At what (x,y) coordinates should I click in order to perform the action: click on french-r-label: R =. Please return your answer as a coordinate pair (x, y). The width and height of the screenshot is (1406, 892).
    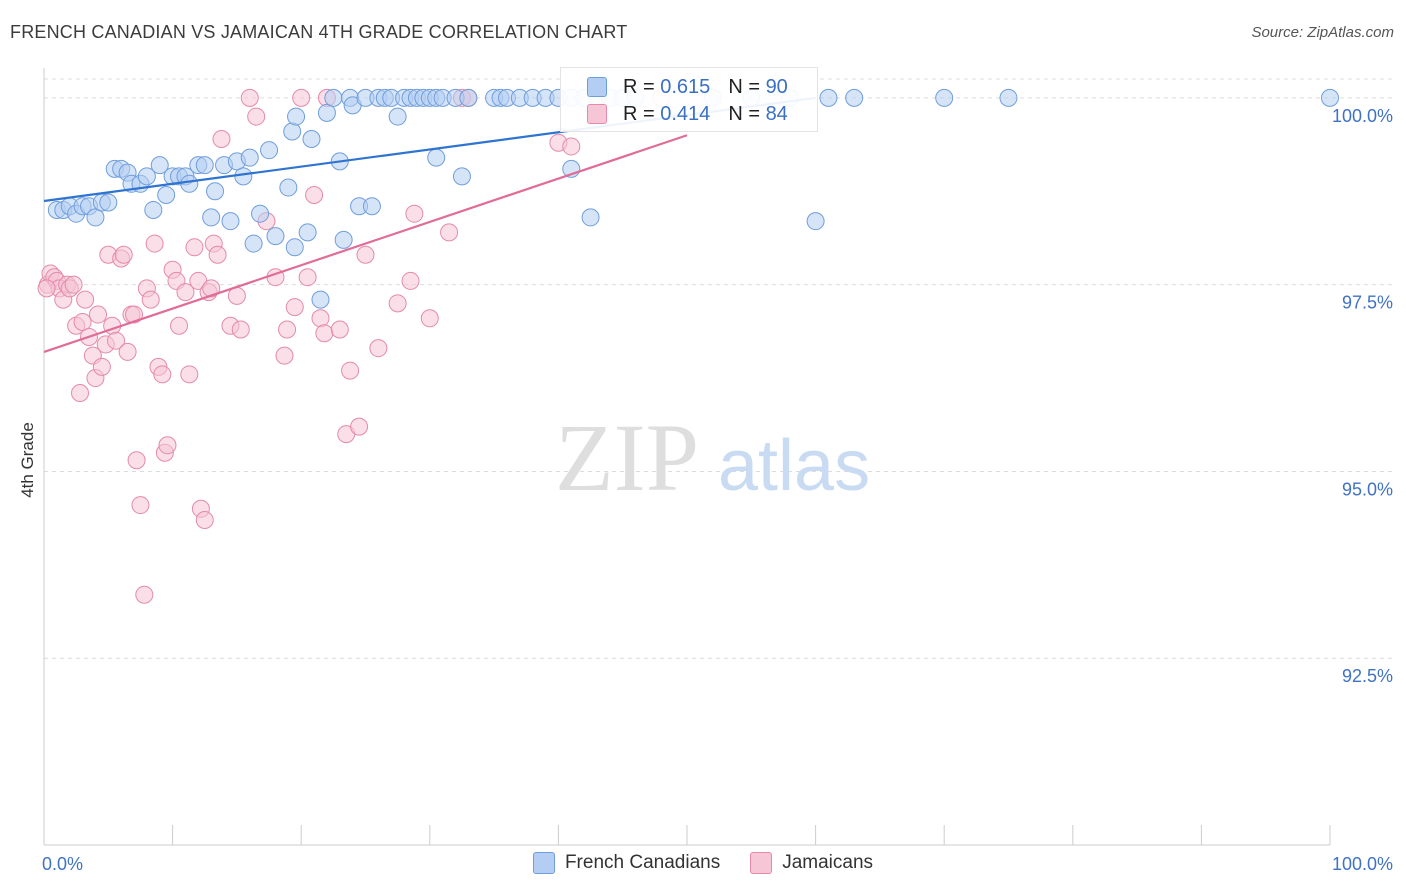
    Looking at the image, I should click on (642, 86).